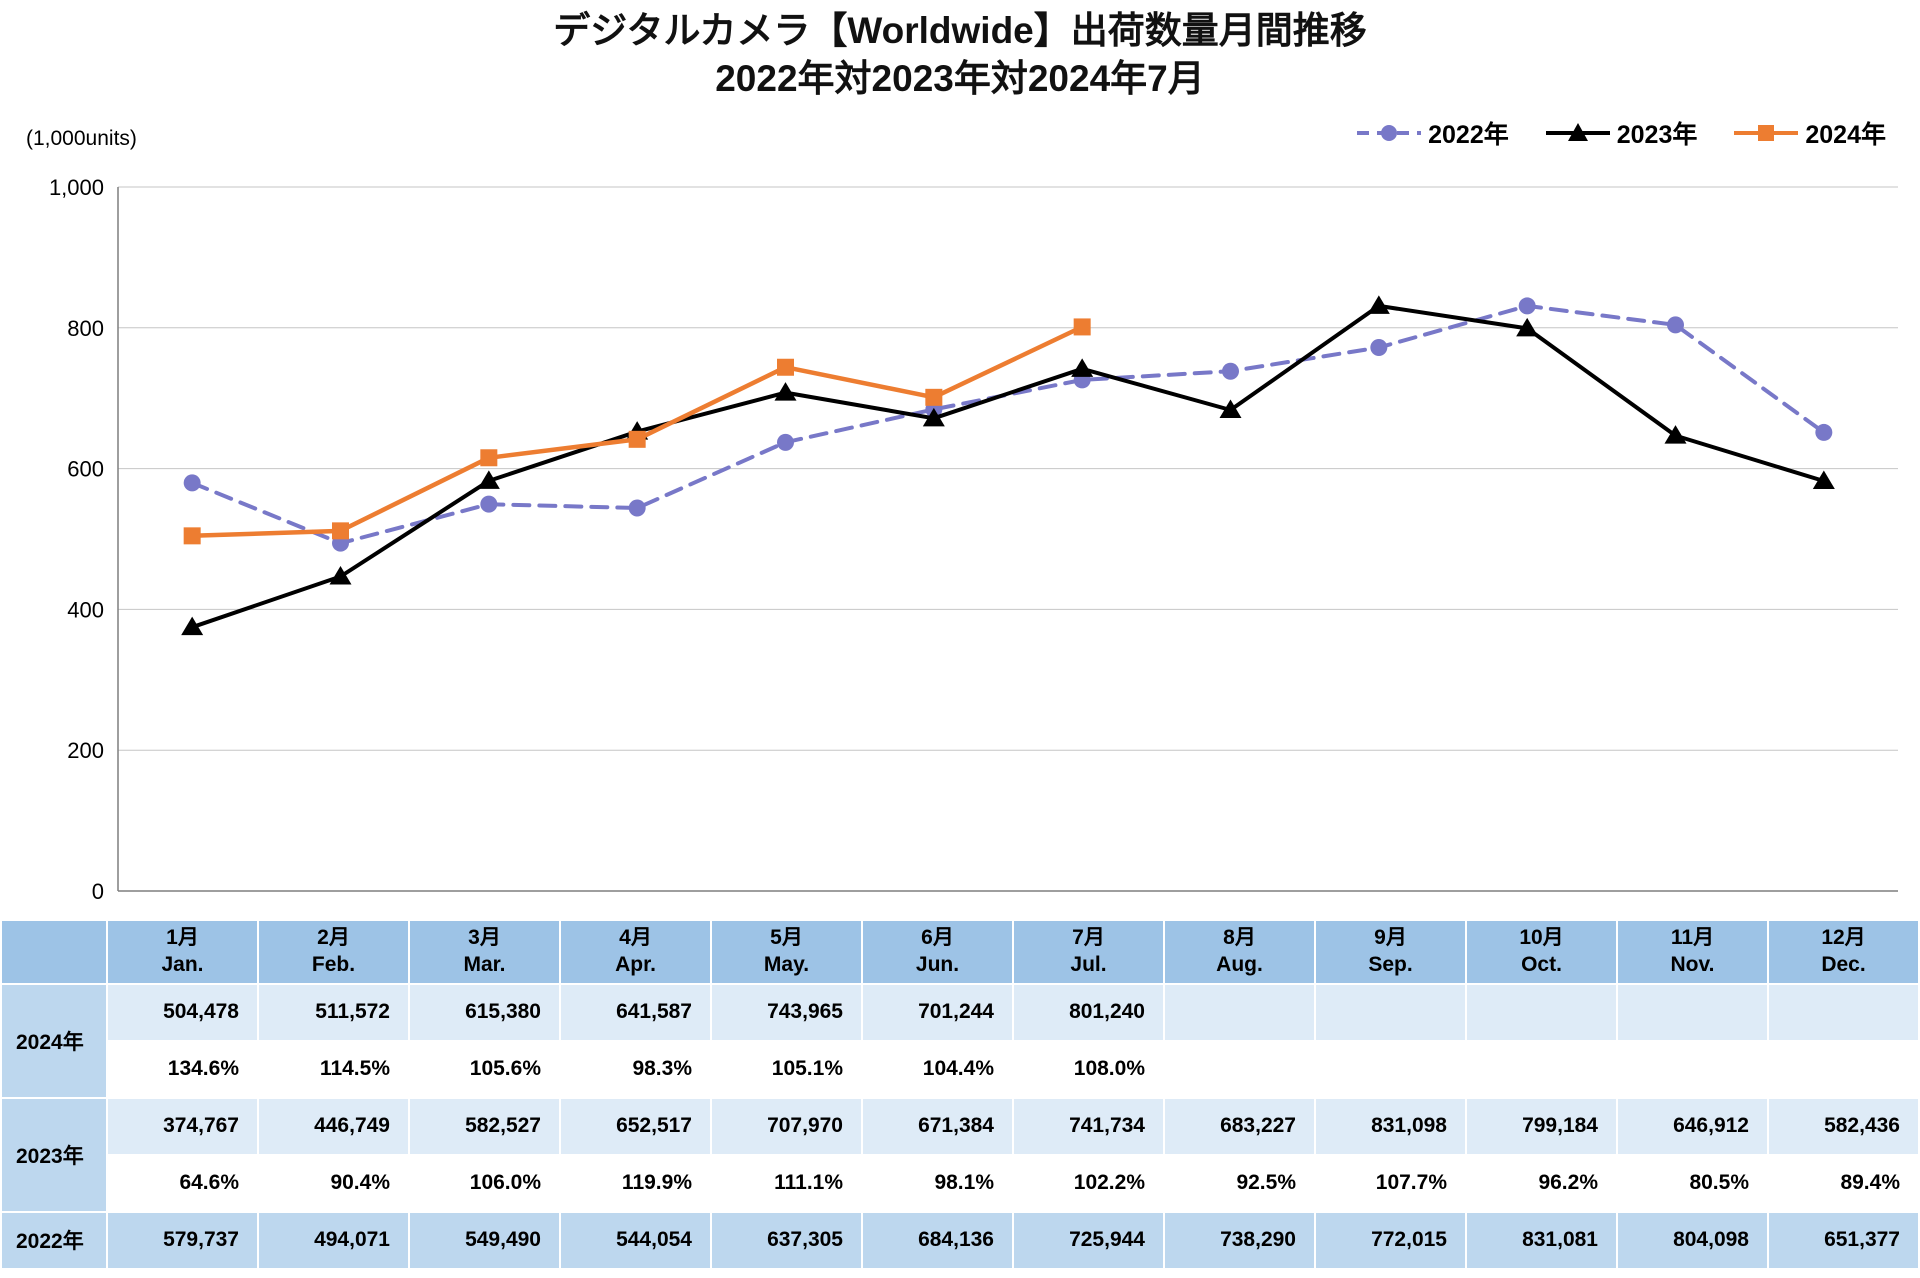 The height and width of the screenshot is (1278, 1920). What do you see at coordinates (937, 1183) in the screenshot?
I see `table-cell: 98.1%` at bounding box center [937, 1183].